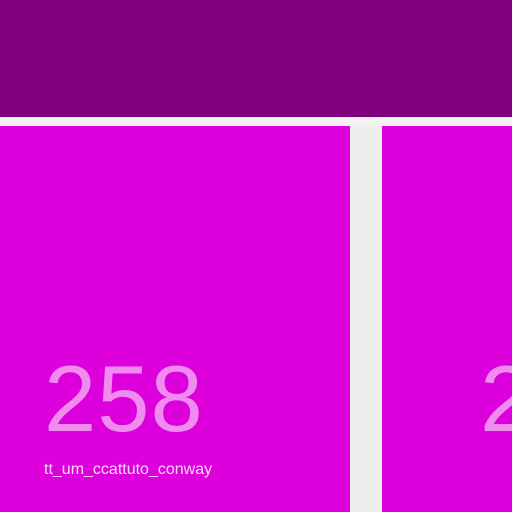 Image resolution: width=512 pixels, height=512 pixels. What do you see at coordinates (366, 319) in the screenshot?
I see `tile-gap` at bounding box center [366, 319].